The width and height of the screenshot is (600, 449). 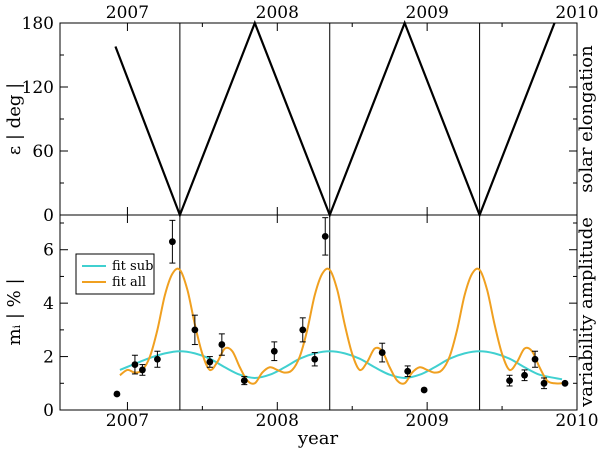 What do you see at coordinates (43, 152) in the screenshot?
I see `top-y-tick-label: 60` at bounding box center [43, 152].